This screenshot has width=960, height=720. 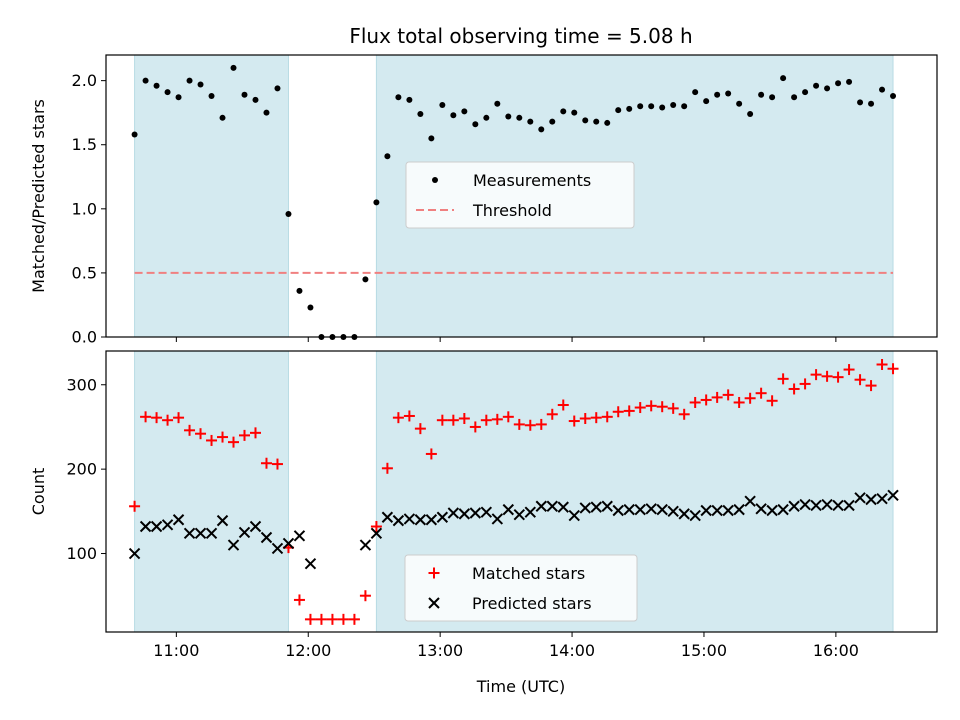 What do you see at coordinates (750, 501) in the screenshot?
I see `bottom-series-1-point-52-b` at bounding box center [750, 501].